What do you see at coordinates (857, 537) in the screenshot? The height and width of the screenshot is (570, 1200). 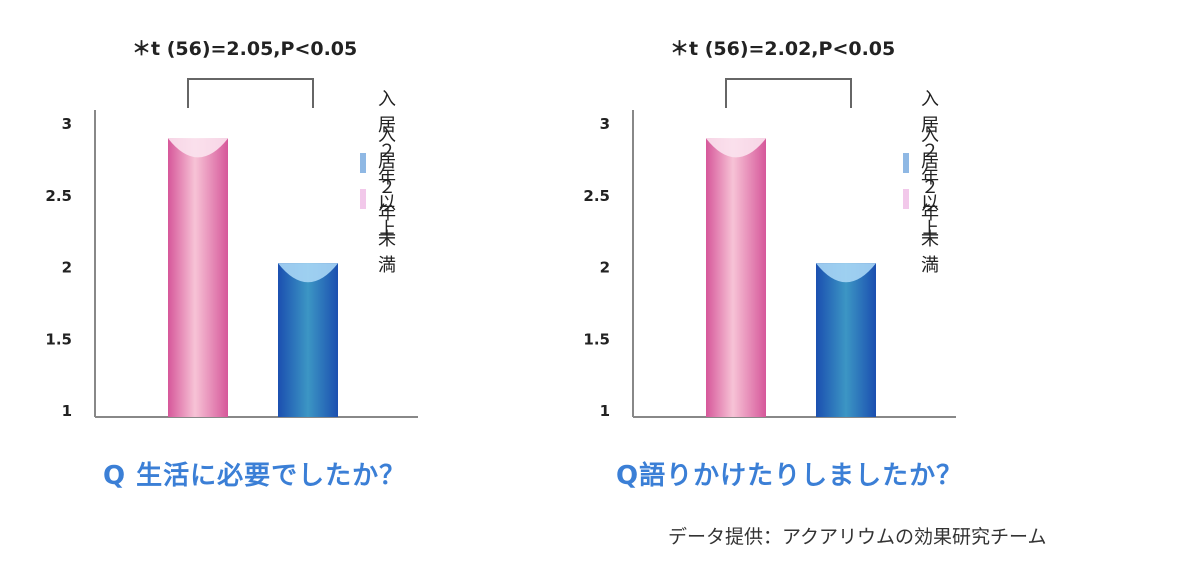 I see `data-credit: データ提供：アクアリウムの効果研究チーム` at bounding box center [857, 537].